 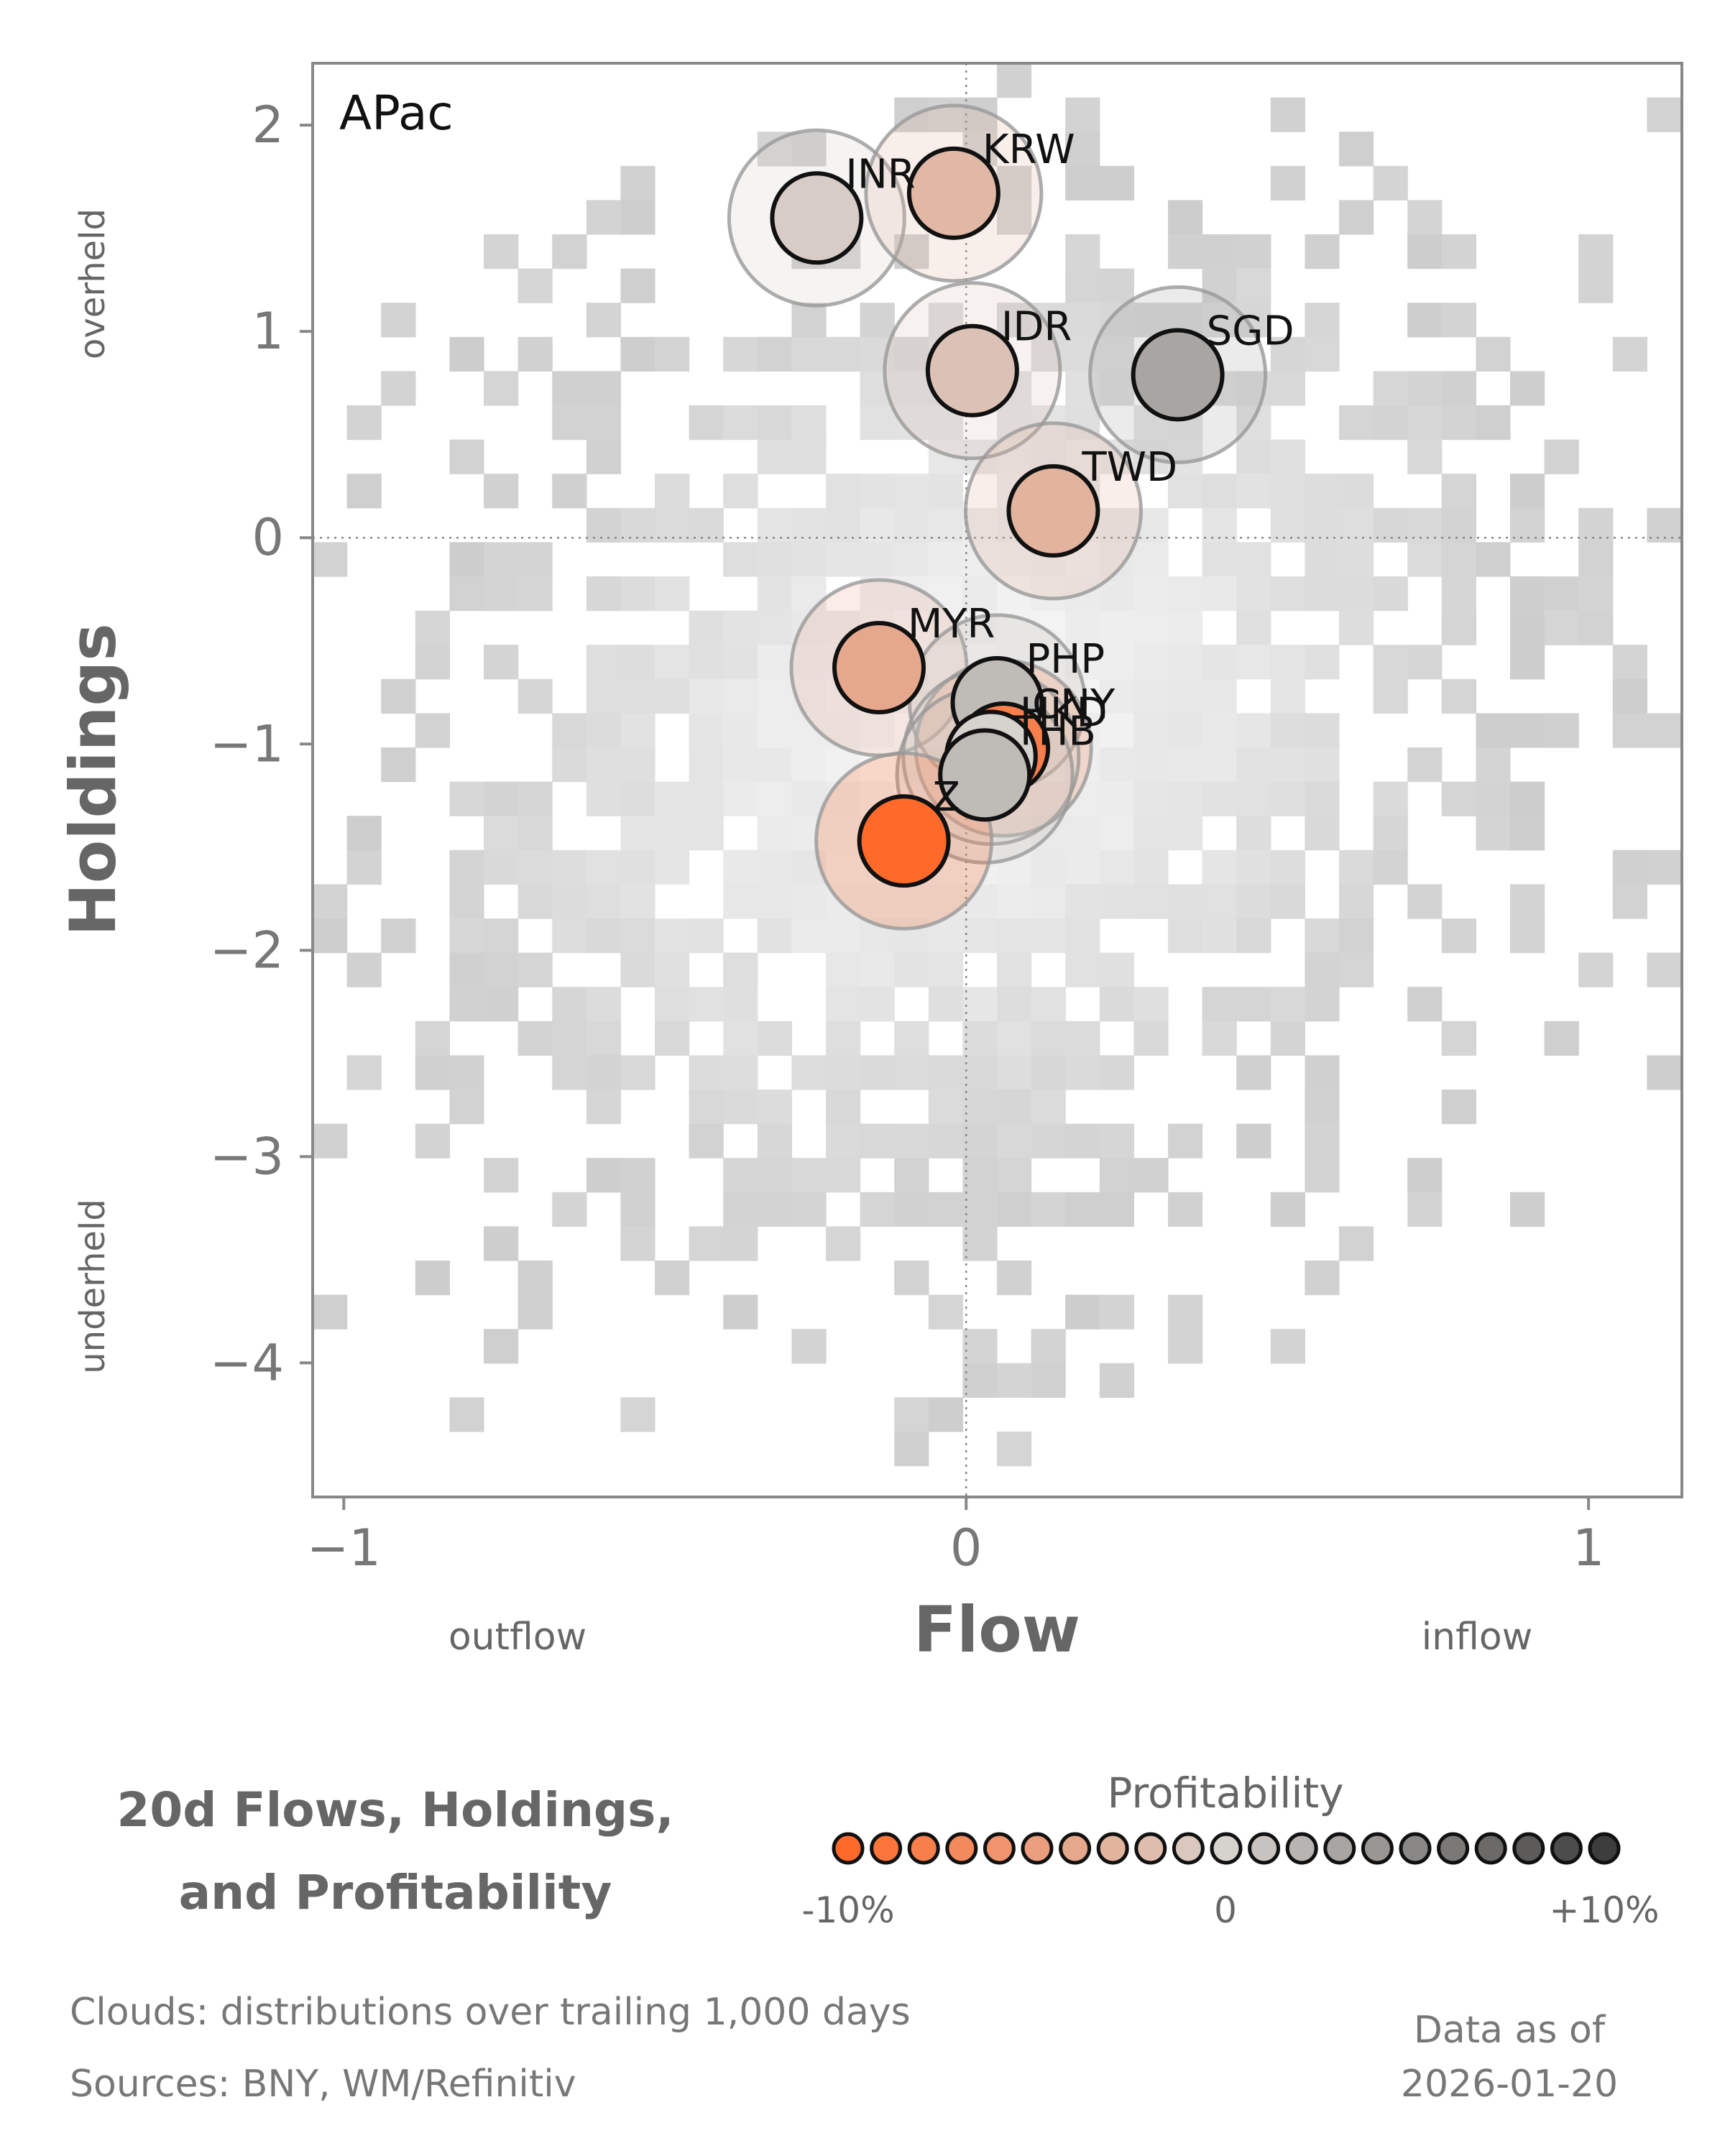 What do you see at coordinates (395, 1810) in the screenshot?
I see `legend-title-line1: 20d Flows, Holdings,` at bounding box center [395, 1810].